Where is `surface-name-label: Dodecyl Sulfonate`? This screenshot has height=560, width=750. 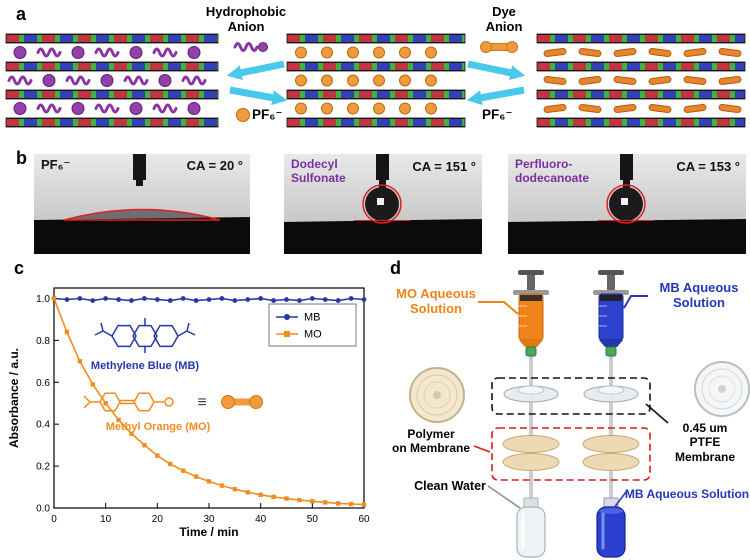 surface-name-label: Dodecyl Sulfonate is located at coordinates (318, 171).